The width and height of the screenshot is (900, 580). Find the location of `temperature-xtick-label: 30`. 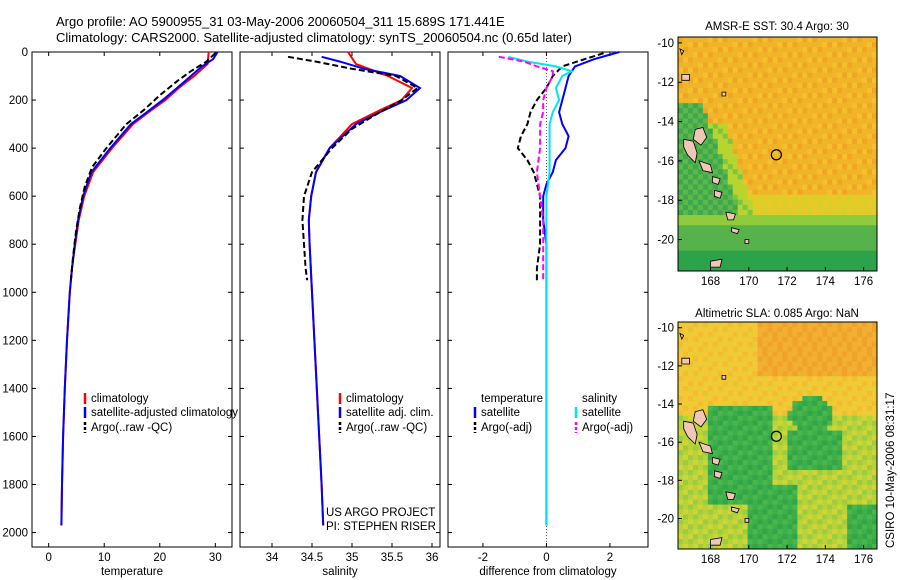

temperature-xtick-label: 30 is located at coordinates (215, 558).